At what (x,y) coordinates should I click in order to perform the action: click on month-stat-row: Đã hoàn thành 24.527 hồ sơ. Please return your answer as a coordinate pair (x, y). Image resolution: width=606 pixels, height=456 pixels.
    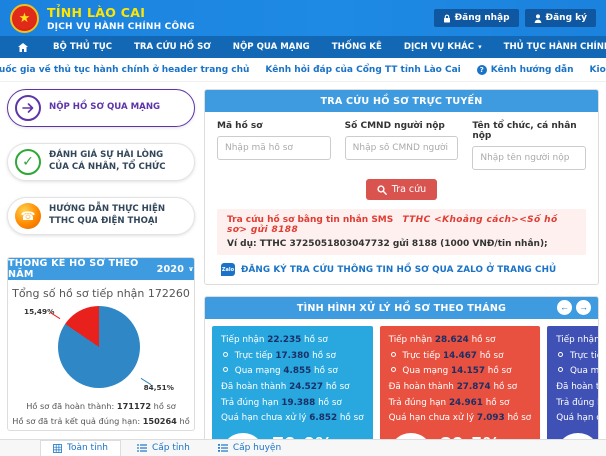
    Looking at the image, I should click on (285, 386).